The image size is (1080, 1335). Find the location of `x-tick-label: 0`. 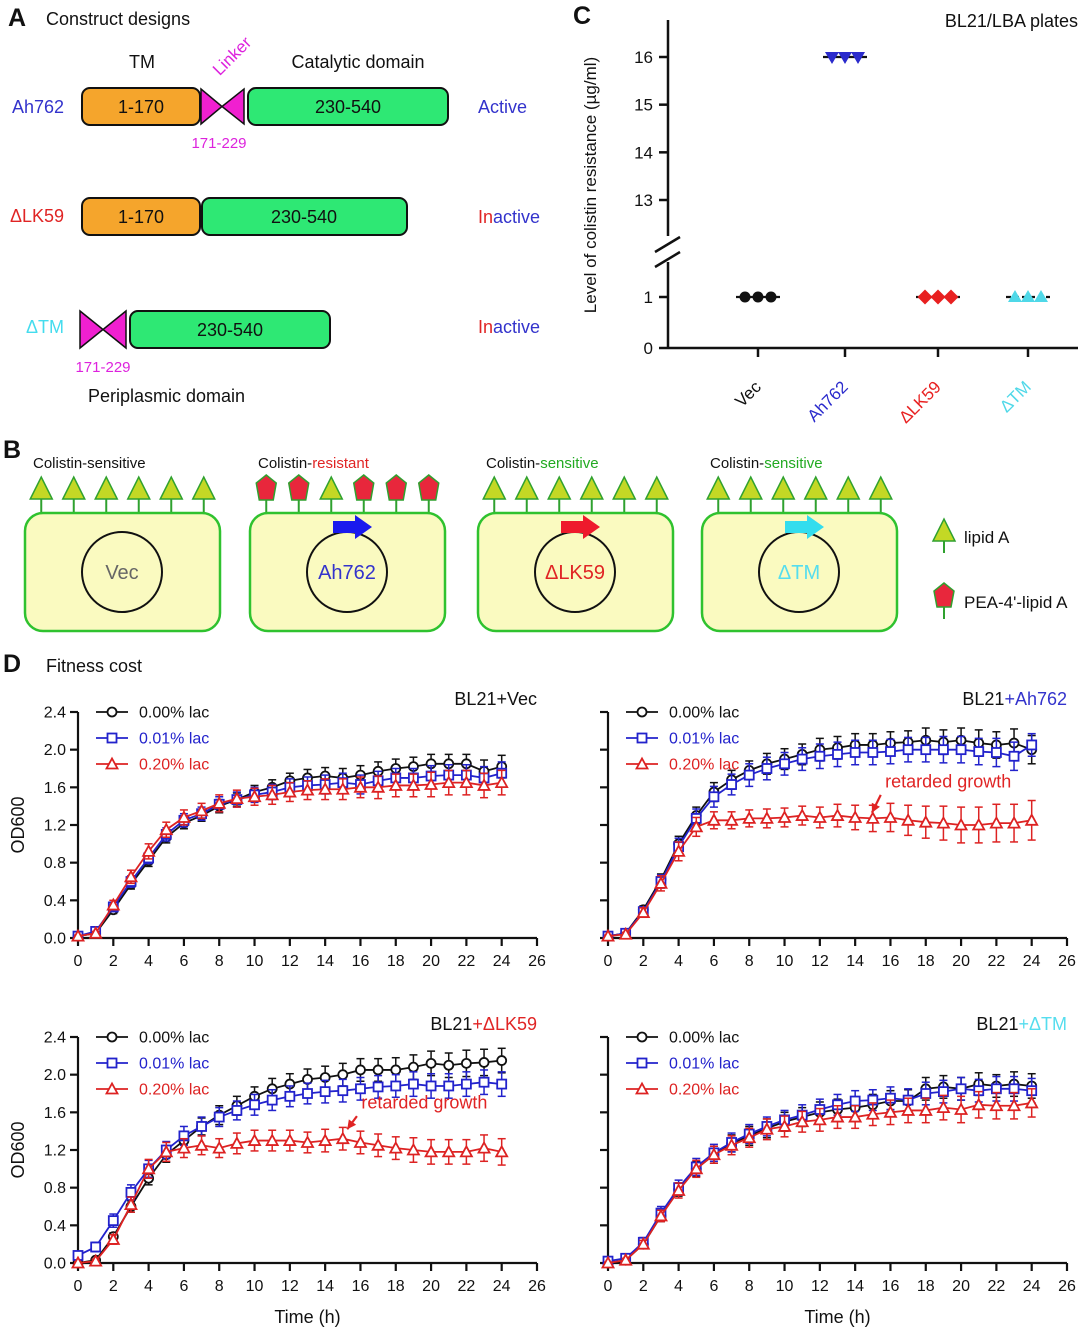

x-tick-label: 0 is located at coordinates (78, 1286).